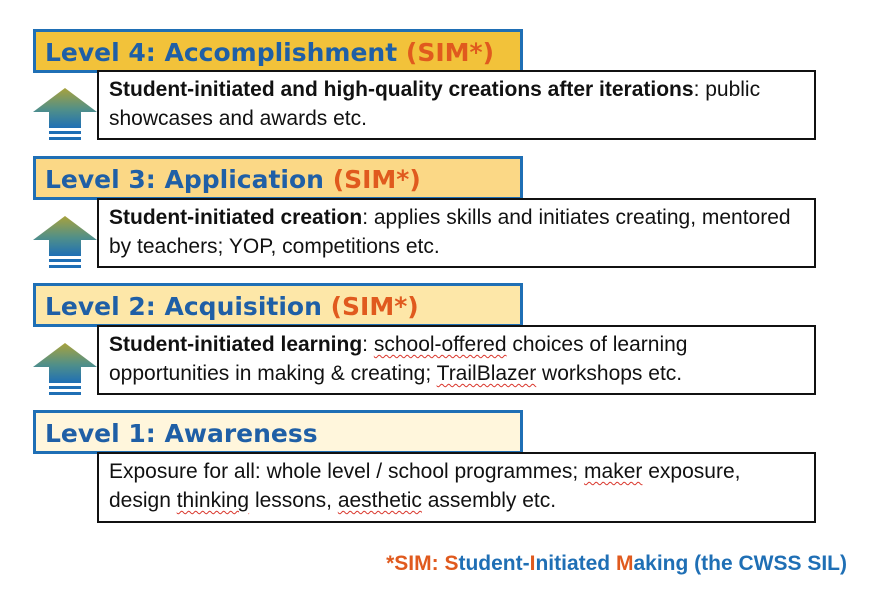 The height and width of the screenshot is (597, 877). I want to click on level-4-sim-tag: (SIM*), so click(450, 52).